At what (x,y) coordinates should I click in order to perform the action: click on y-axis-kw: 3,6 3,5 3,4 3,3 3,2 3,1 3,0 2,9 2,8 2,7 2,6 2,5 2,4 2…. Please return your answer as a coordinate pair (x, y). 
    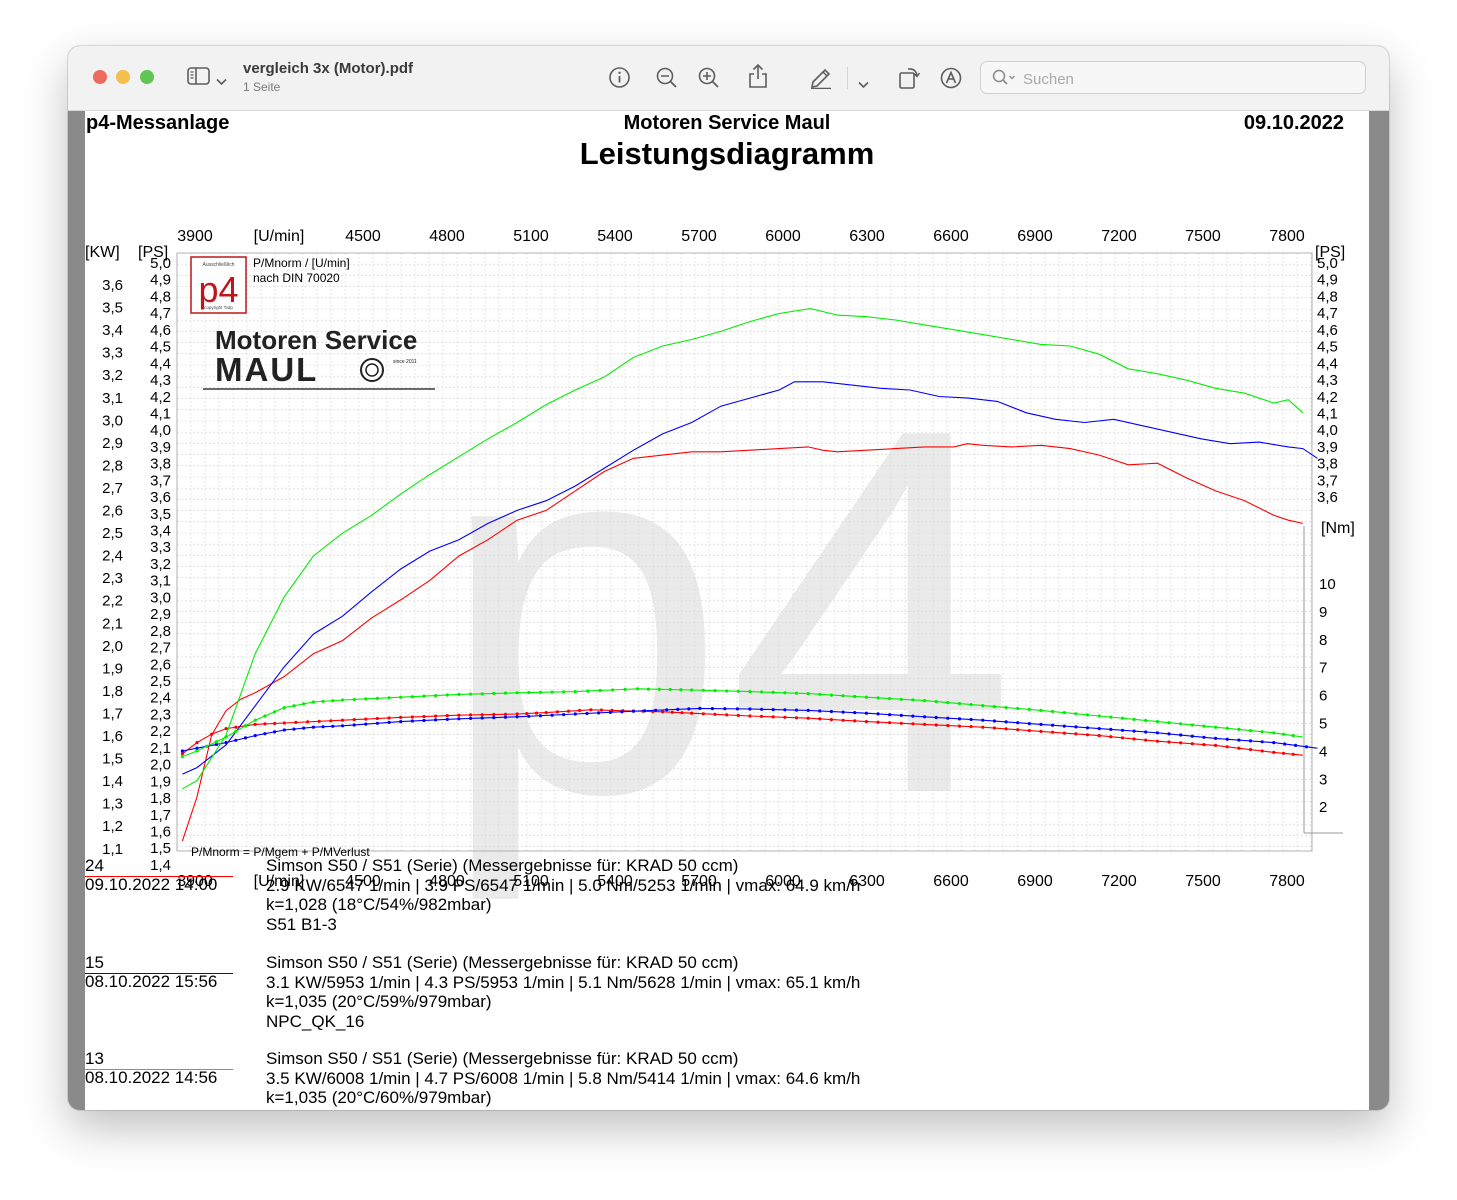
    Looking at the image, I should click on (112, 567).